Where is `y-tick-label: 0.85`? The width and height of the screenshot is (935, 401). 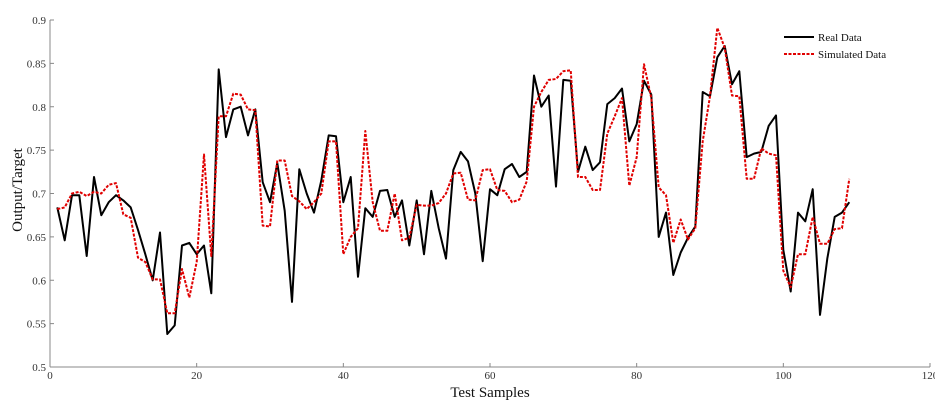 y-tick-label: 0.85 is located at coordinates (37, 64).